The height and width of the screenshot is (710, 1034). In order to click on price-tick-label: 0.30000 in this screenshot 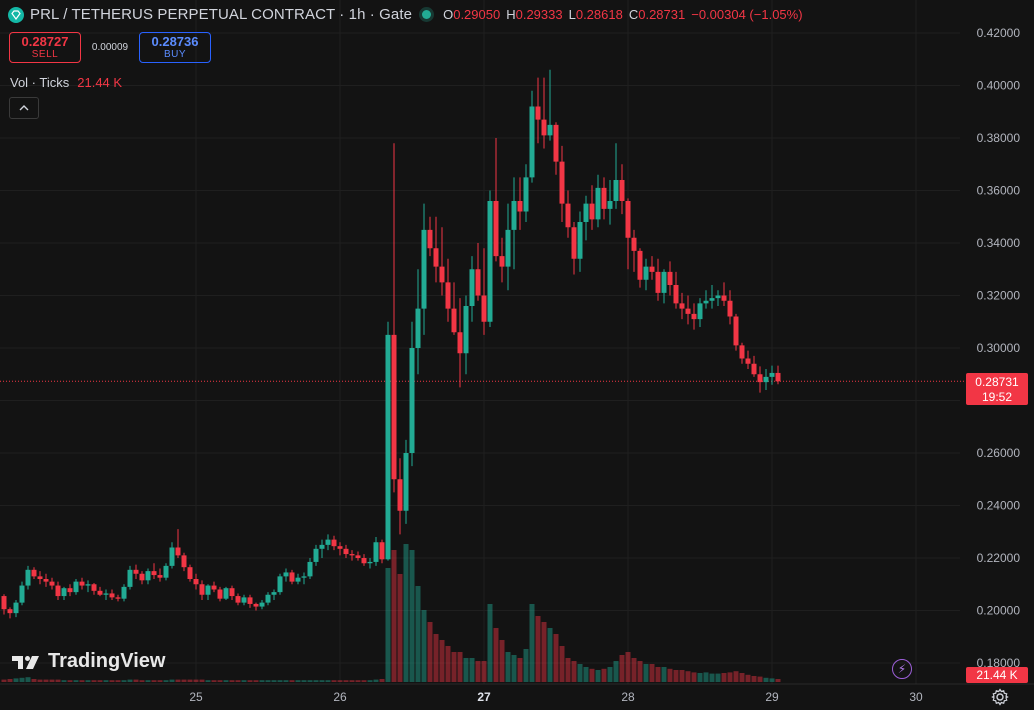, I will do `click(999, 348)`.